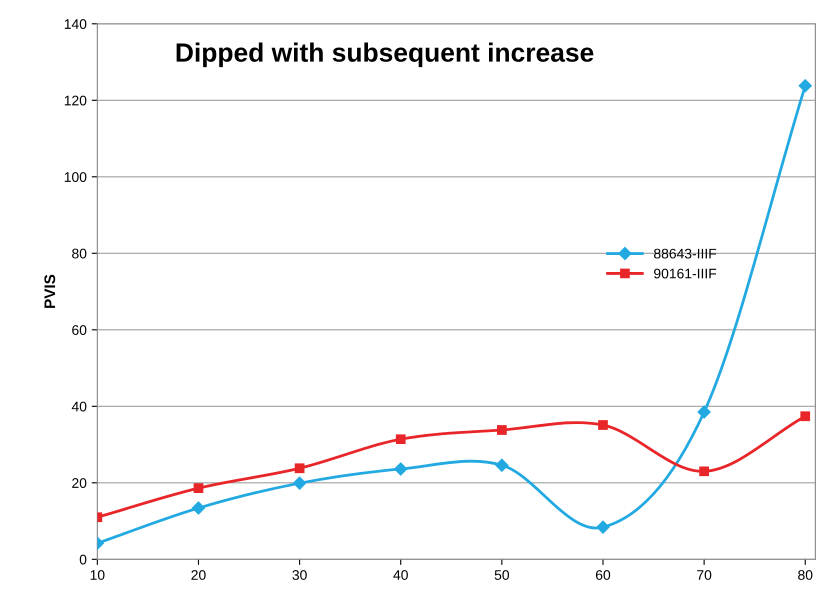 The height and width of the screenshot is (595, 832). What do you see at coordinates (299, 575) in the screenshot?
I see `x-tick-label: 30` at bounding box center [299, 575].